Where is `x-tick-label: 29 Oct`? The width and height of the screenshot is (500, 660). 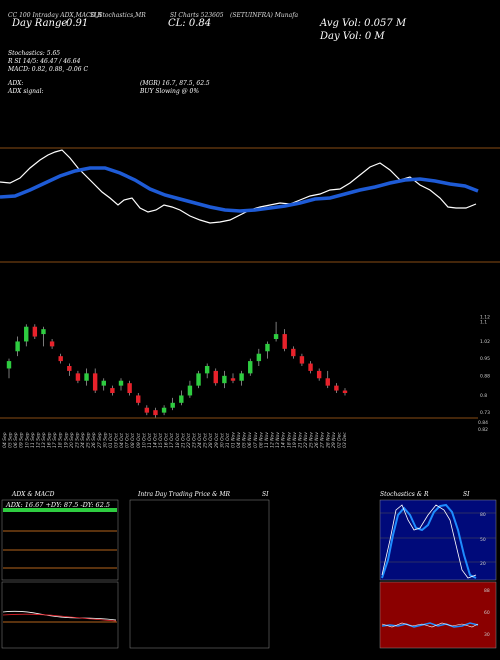 x-tick-label: 29 Oct is located at coordinates (217, 440).